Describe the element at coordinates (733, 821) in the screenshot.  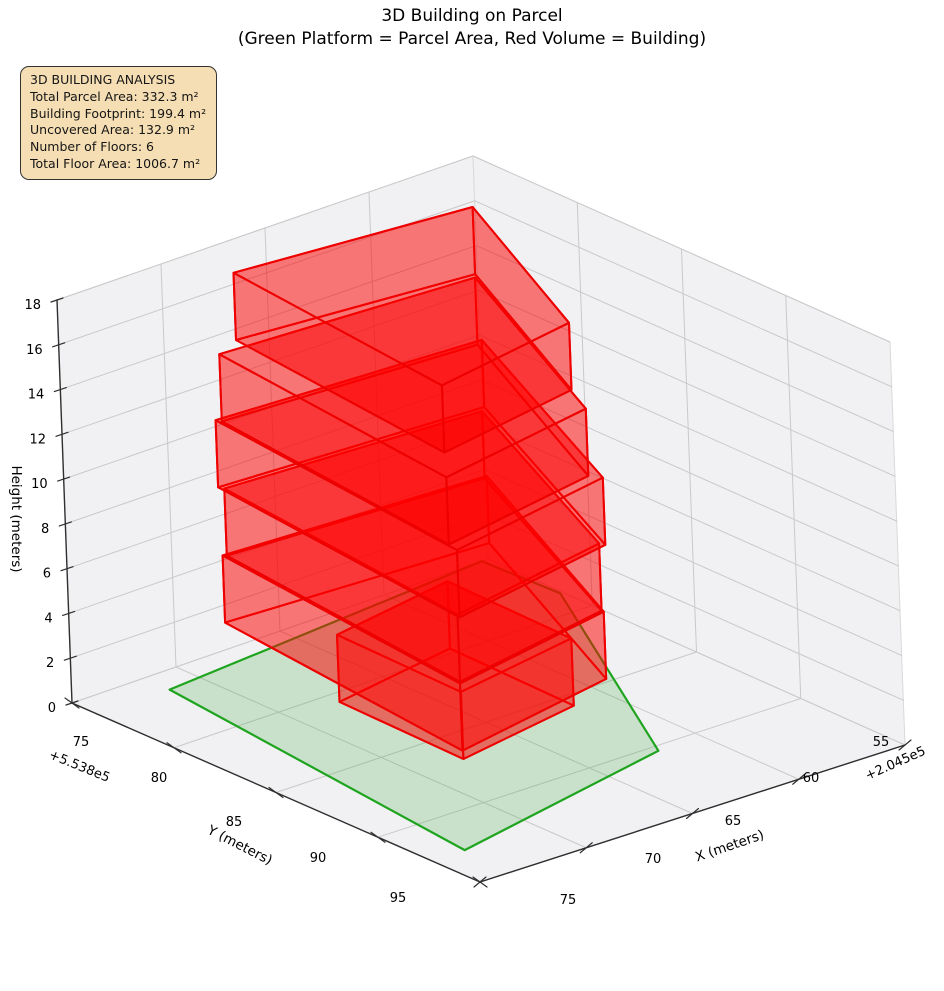
I see `x-tick-label: 65` at that location.